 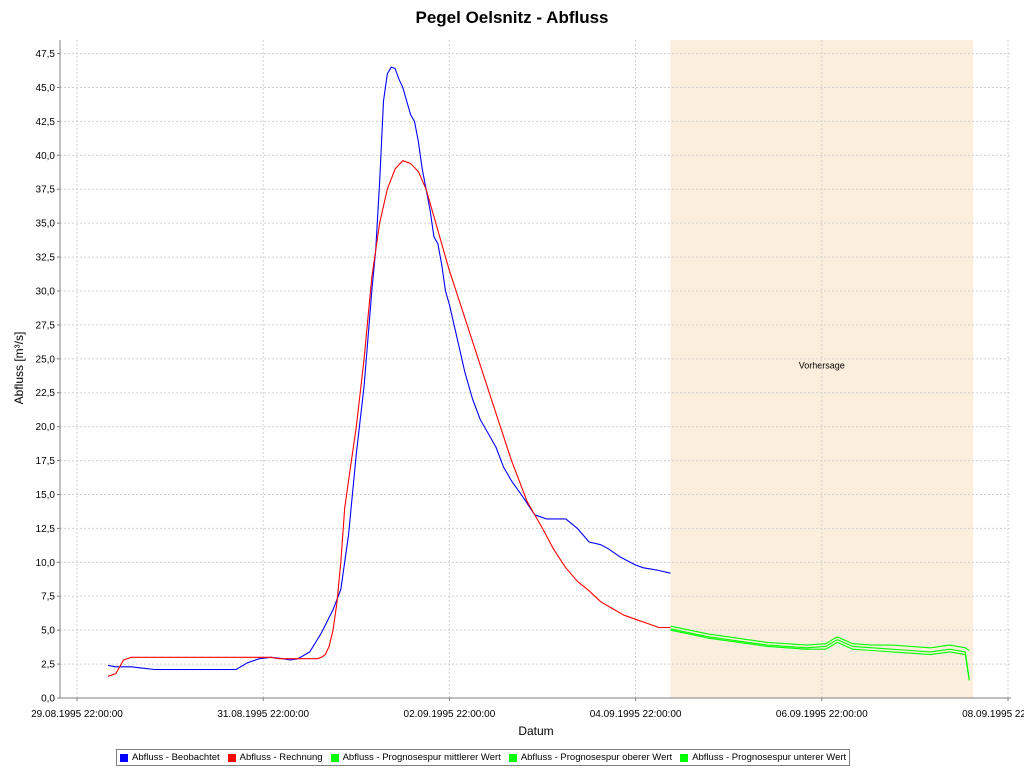 What do you see at coordinates (46, 54) in the screenshot?
I see `y-tick-label: 47,5` at bounding box center [46, 54].